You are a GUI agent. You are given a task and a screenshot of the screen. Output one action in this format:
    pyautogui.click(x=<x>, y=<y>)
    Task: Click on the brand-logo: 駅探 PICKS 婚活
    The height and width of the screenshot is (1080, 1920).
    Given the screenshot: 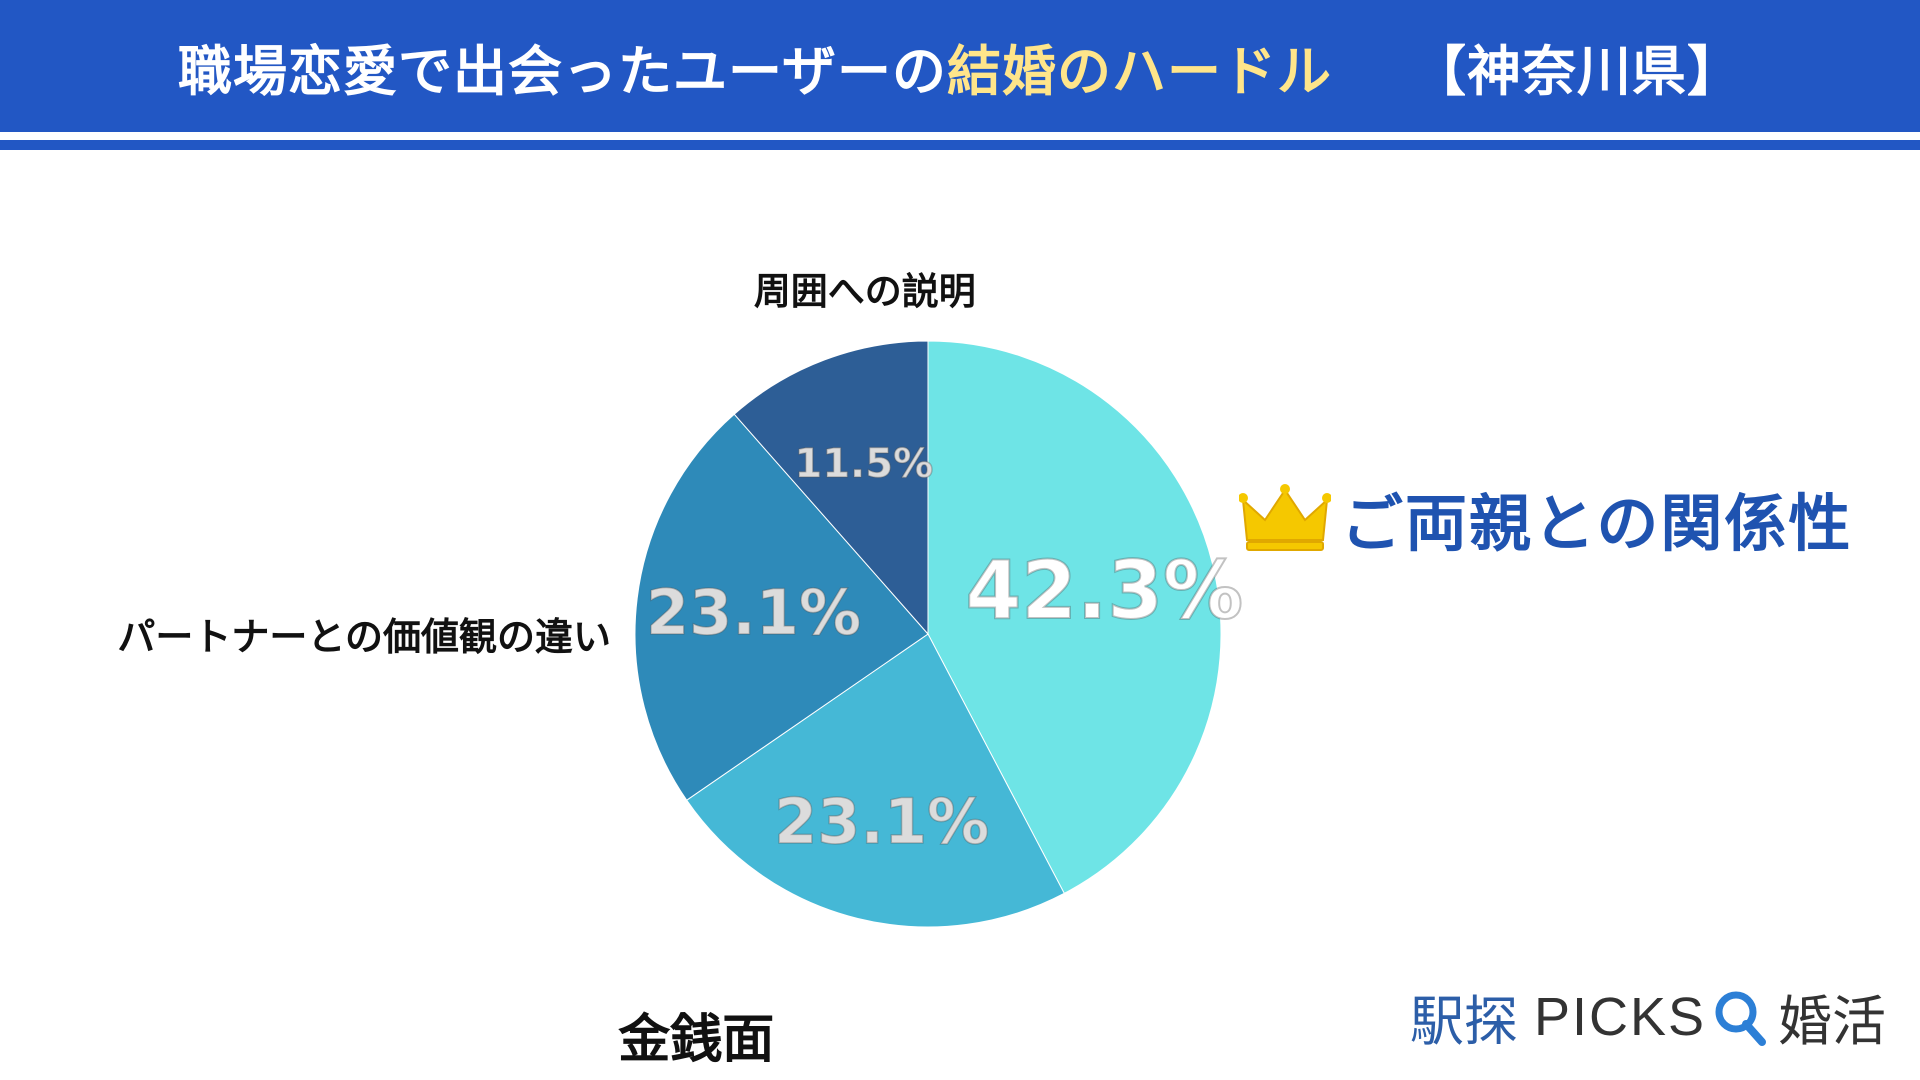 What is the action you would take?
    pyautogui.click(x=1648, y=1016)
    